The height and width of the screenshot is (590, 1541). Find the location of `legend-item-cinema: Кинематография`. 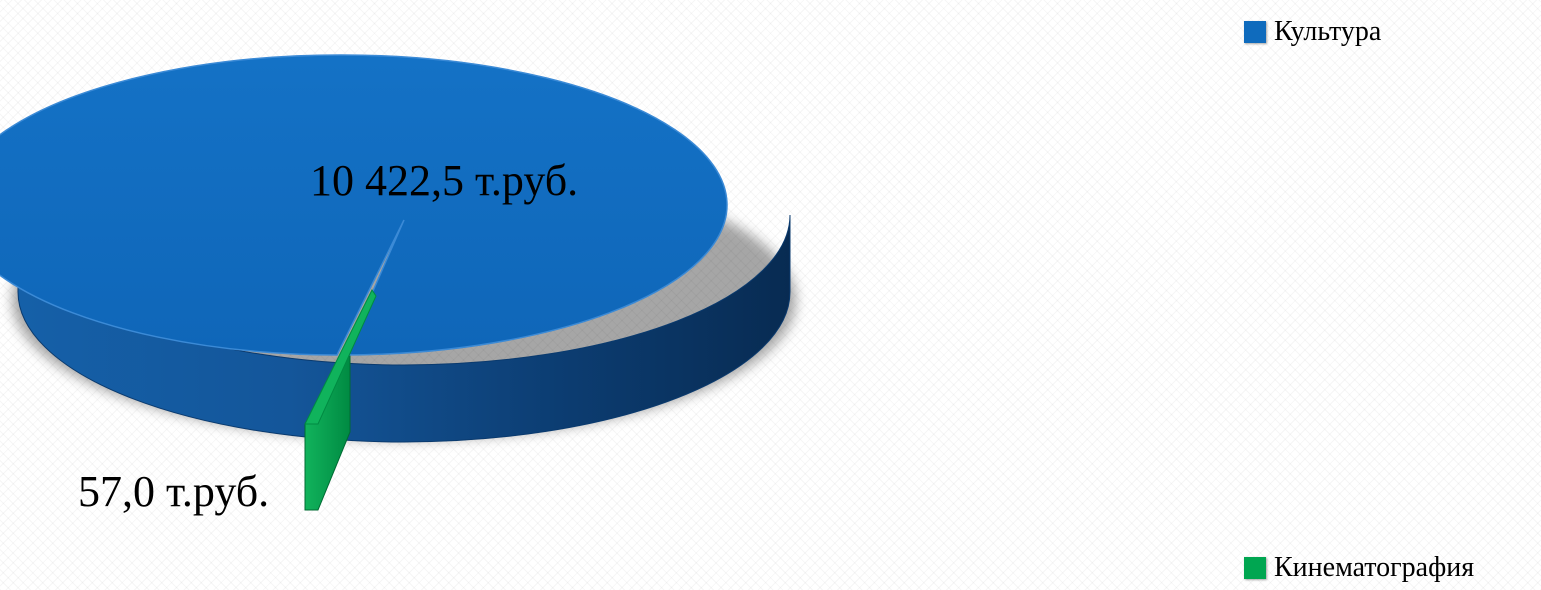

legend-item-cinema: Кинематография is located at coordinates (1359, 568).